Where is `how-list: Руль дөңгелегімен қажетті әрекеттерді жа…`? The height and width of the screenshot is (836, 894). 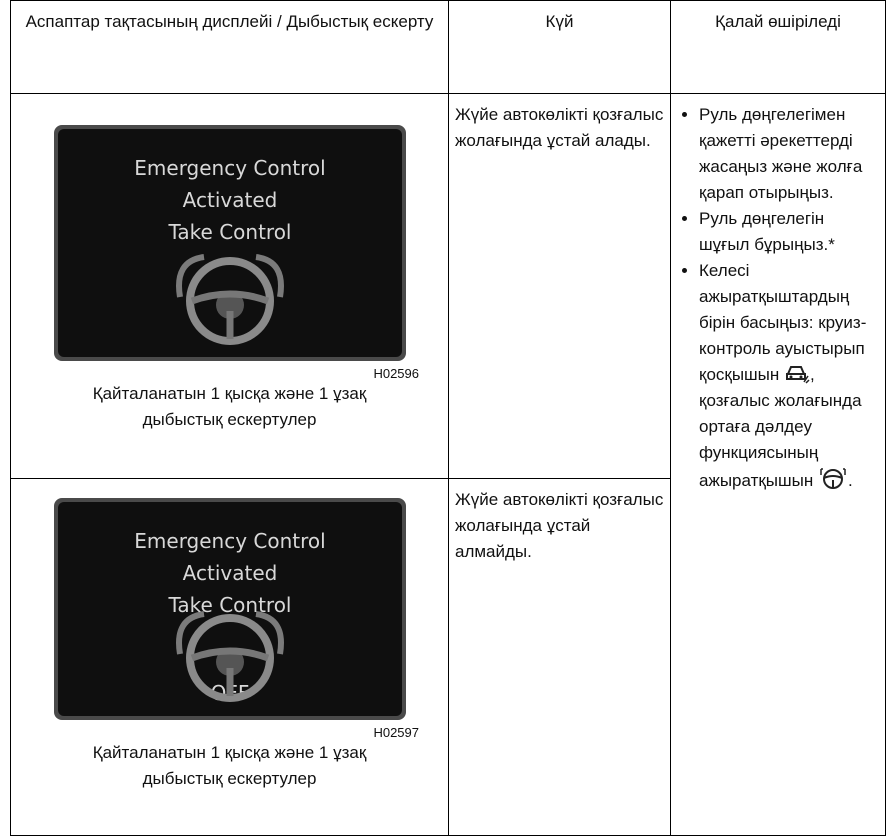 how-list: Руль дөңгелегімен қажетті әрекеттерді жа… is located at coordinates (779, 298).